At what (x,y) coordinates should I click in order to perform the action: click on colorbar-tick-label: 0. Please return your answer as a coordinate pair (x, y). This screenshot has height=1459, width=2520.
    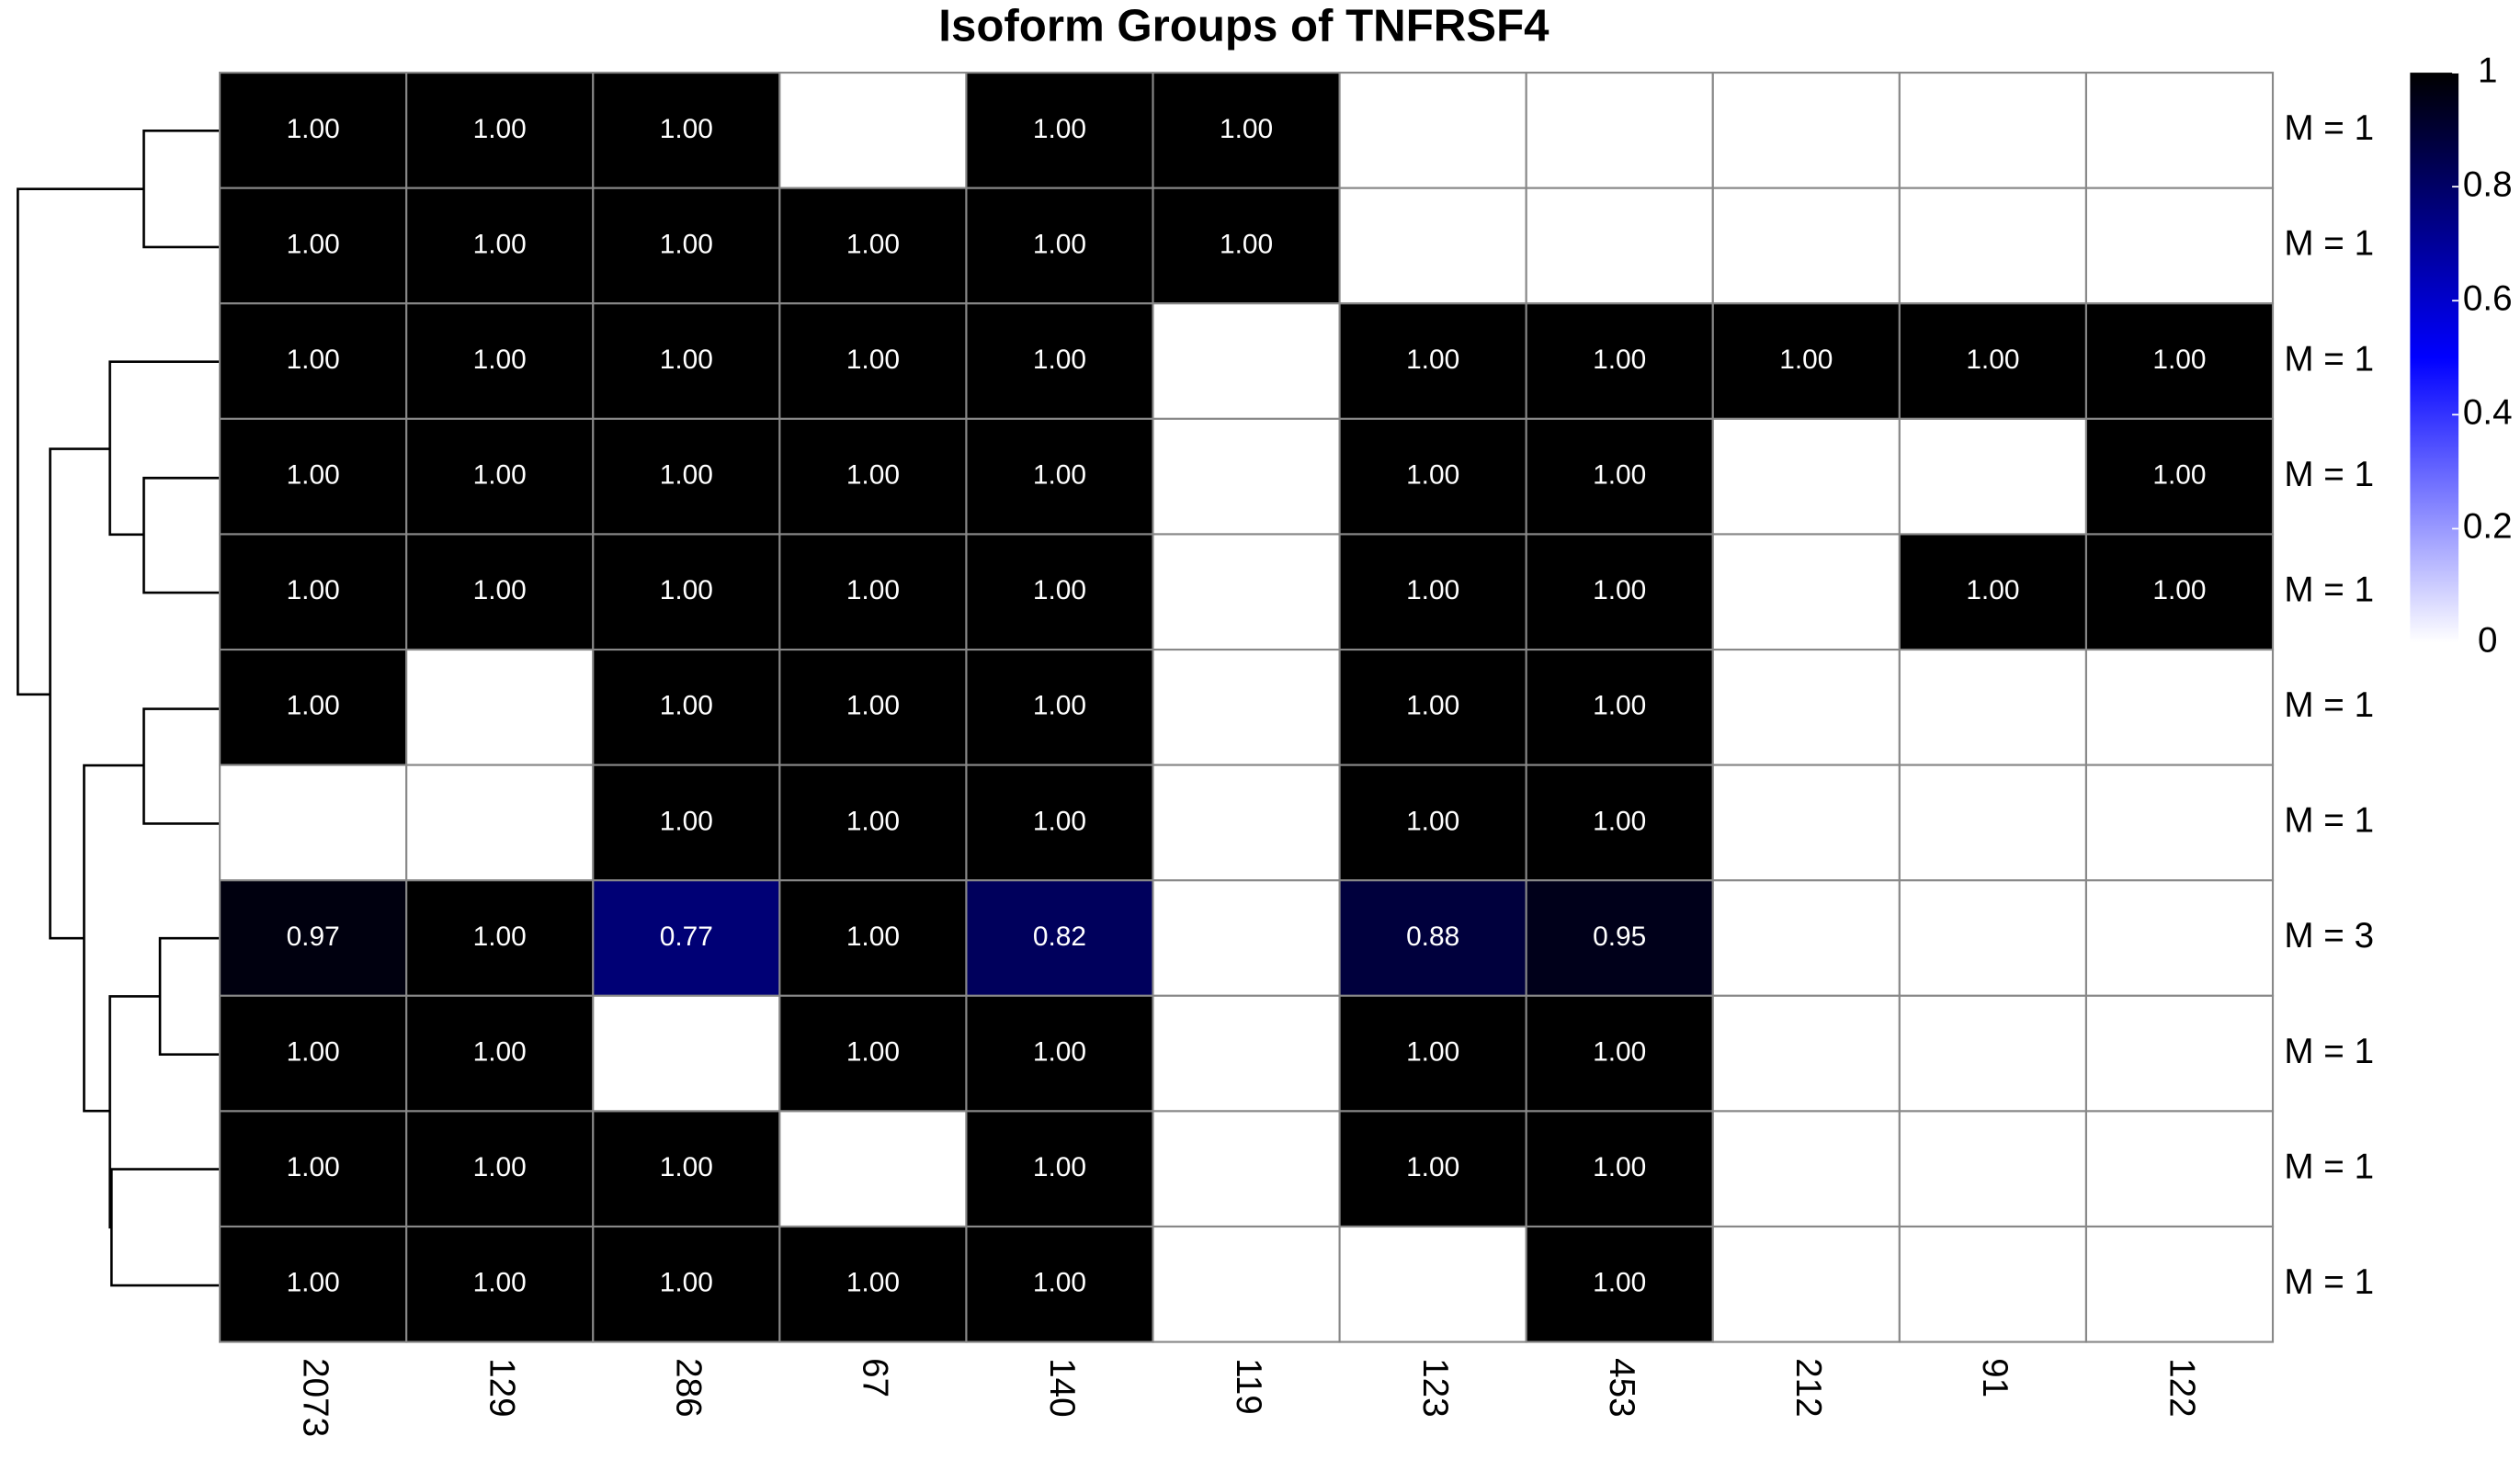
    Looking at the image, I should click on (2488, 641).